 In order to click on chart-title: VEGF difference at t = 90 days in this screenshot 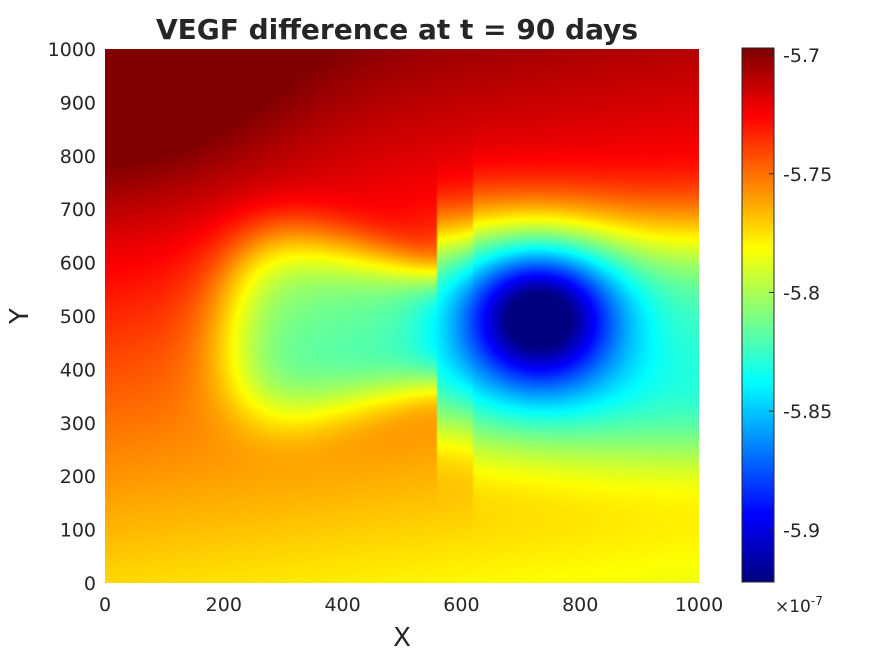, I will do `click(397, 29)`.